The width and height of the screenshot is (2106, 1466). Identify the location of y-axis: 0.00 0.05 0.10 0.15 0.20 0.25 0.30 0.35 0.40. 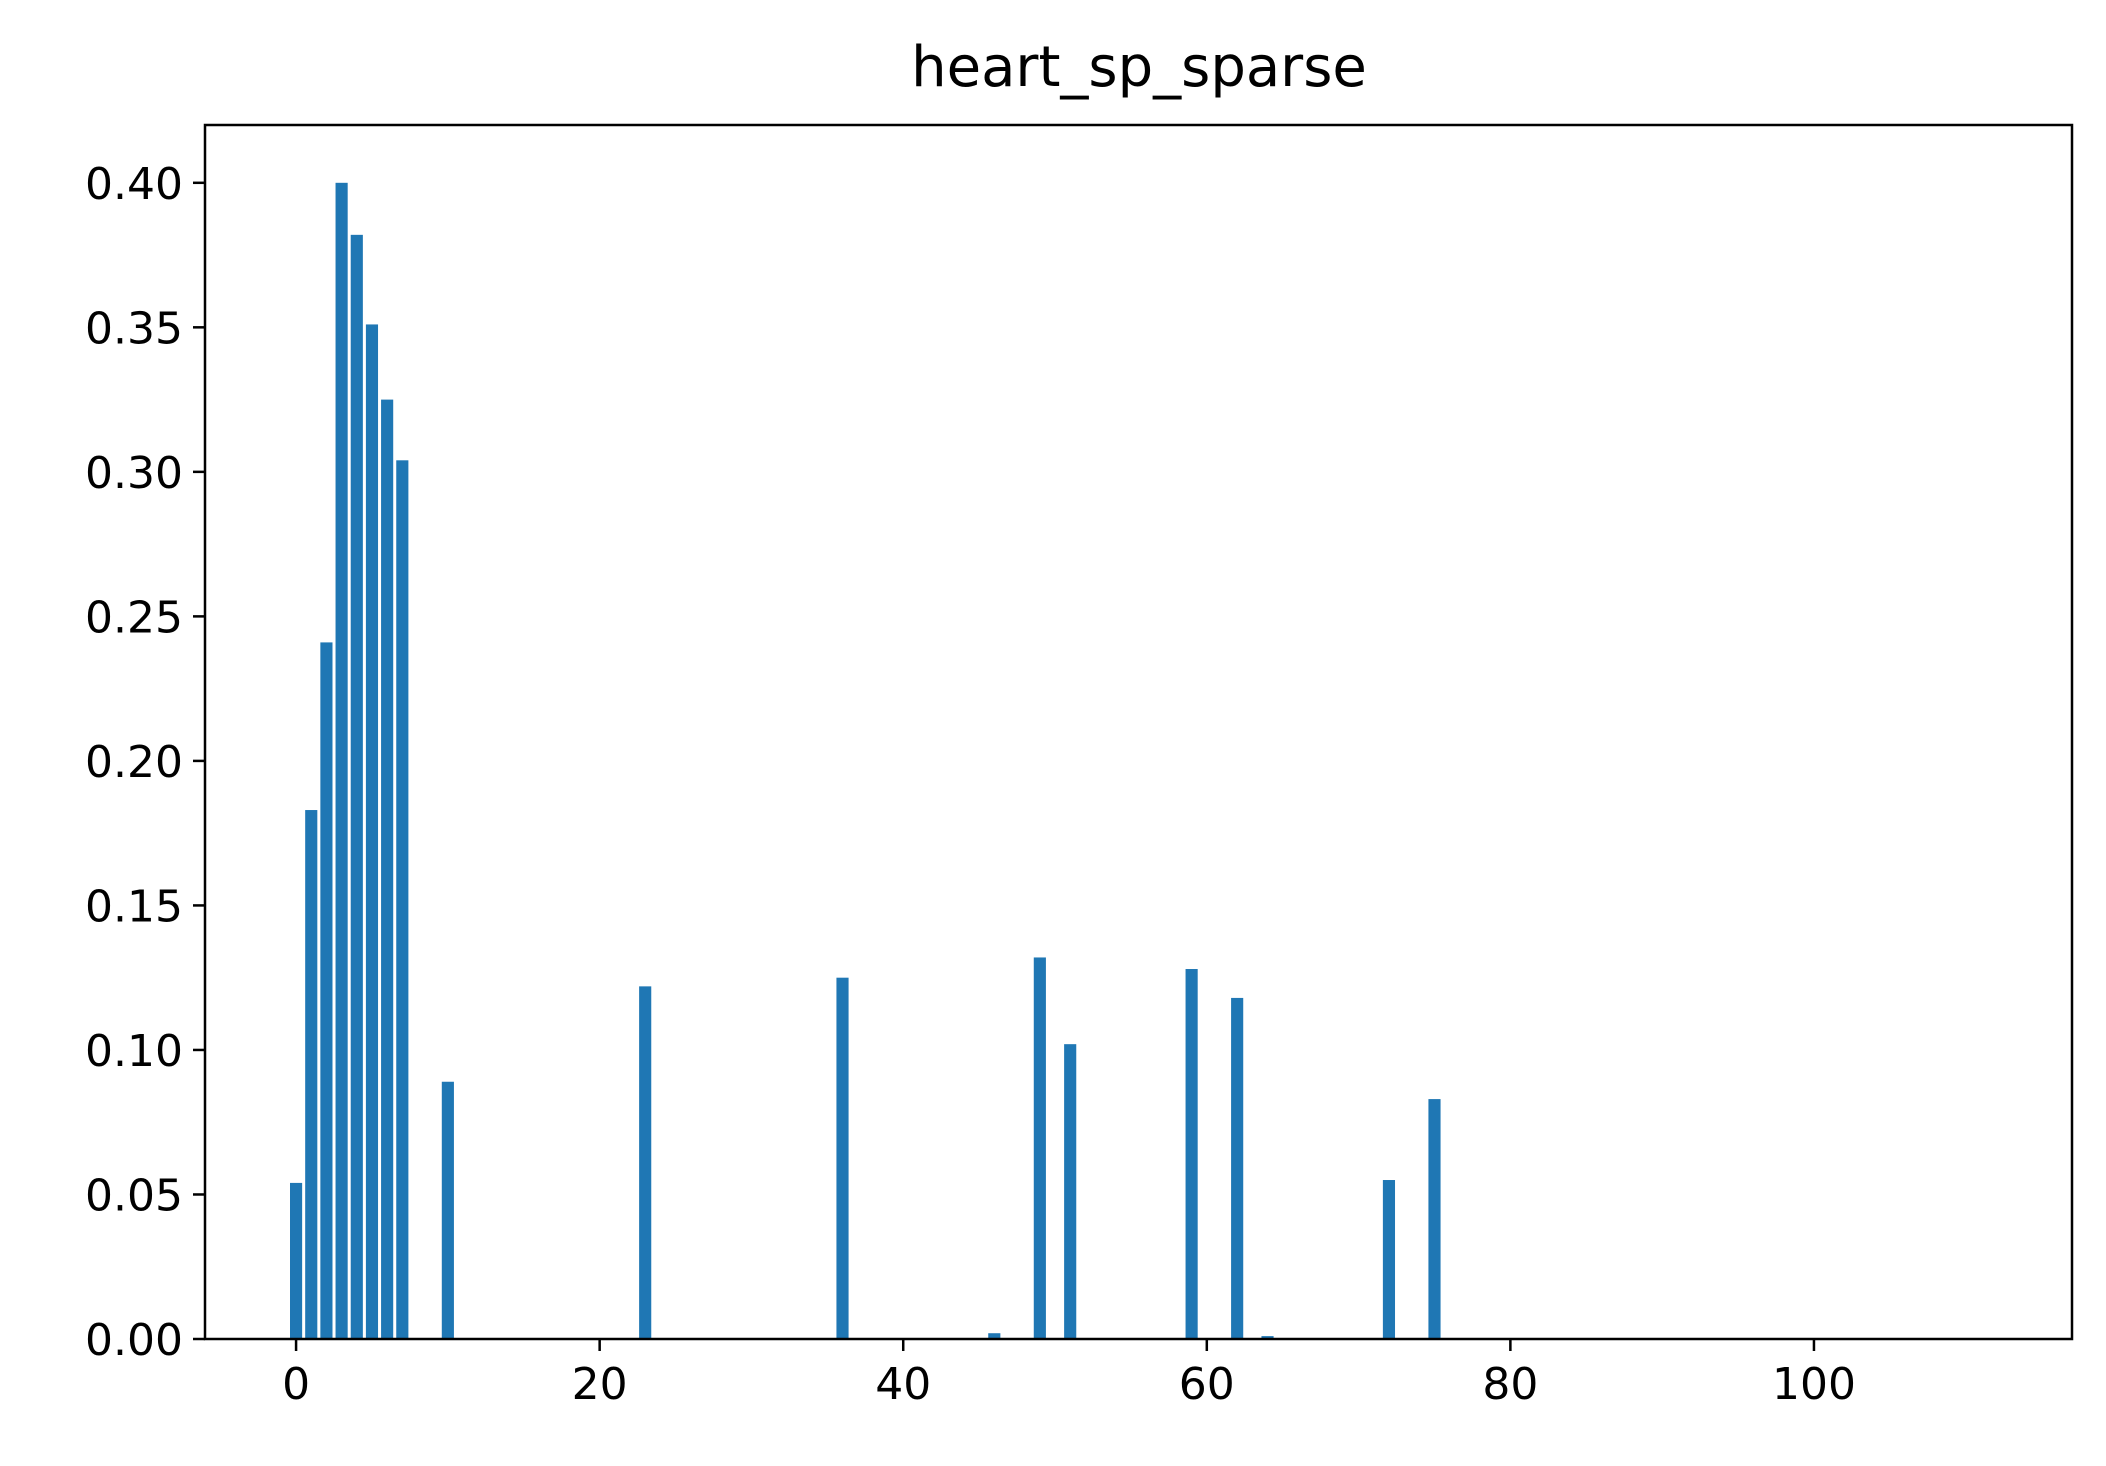
(145, 762).